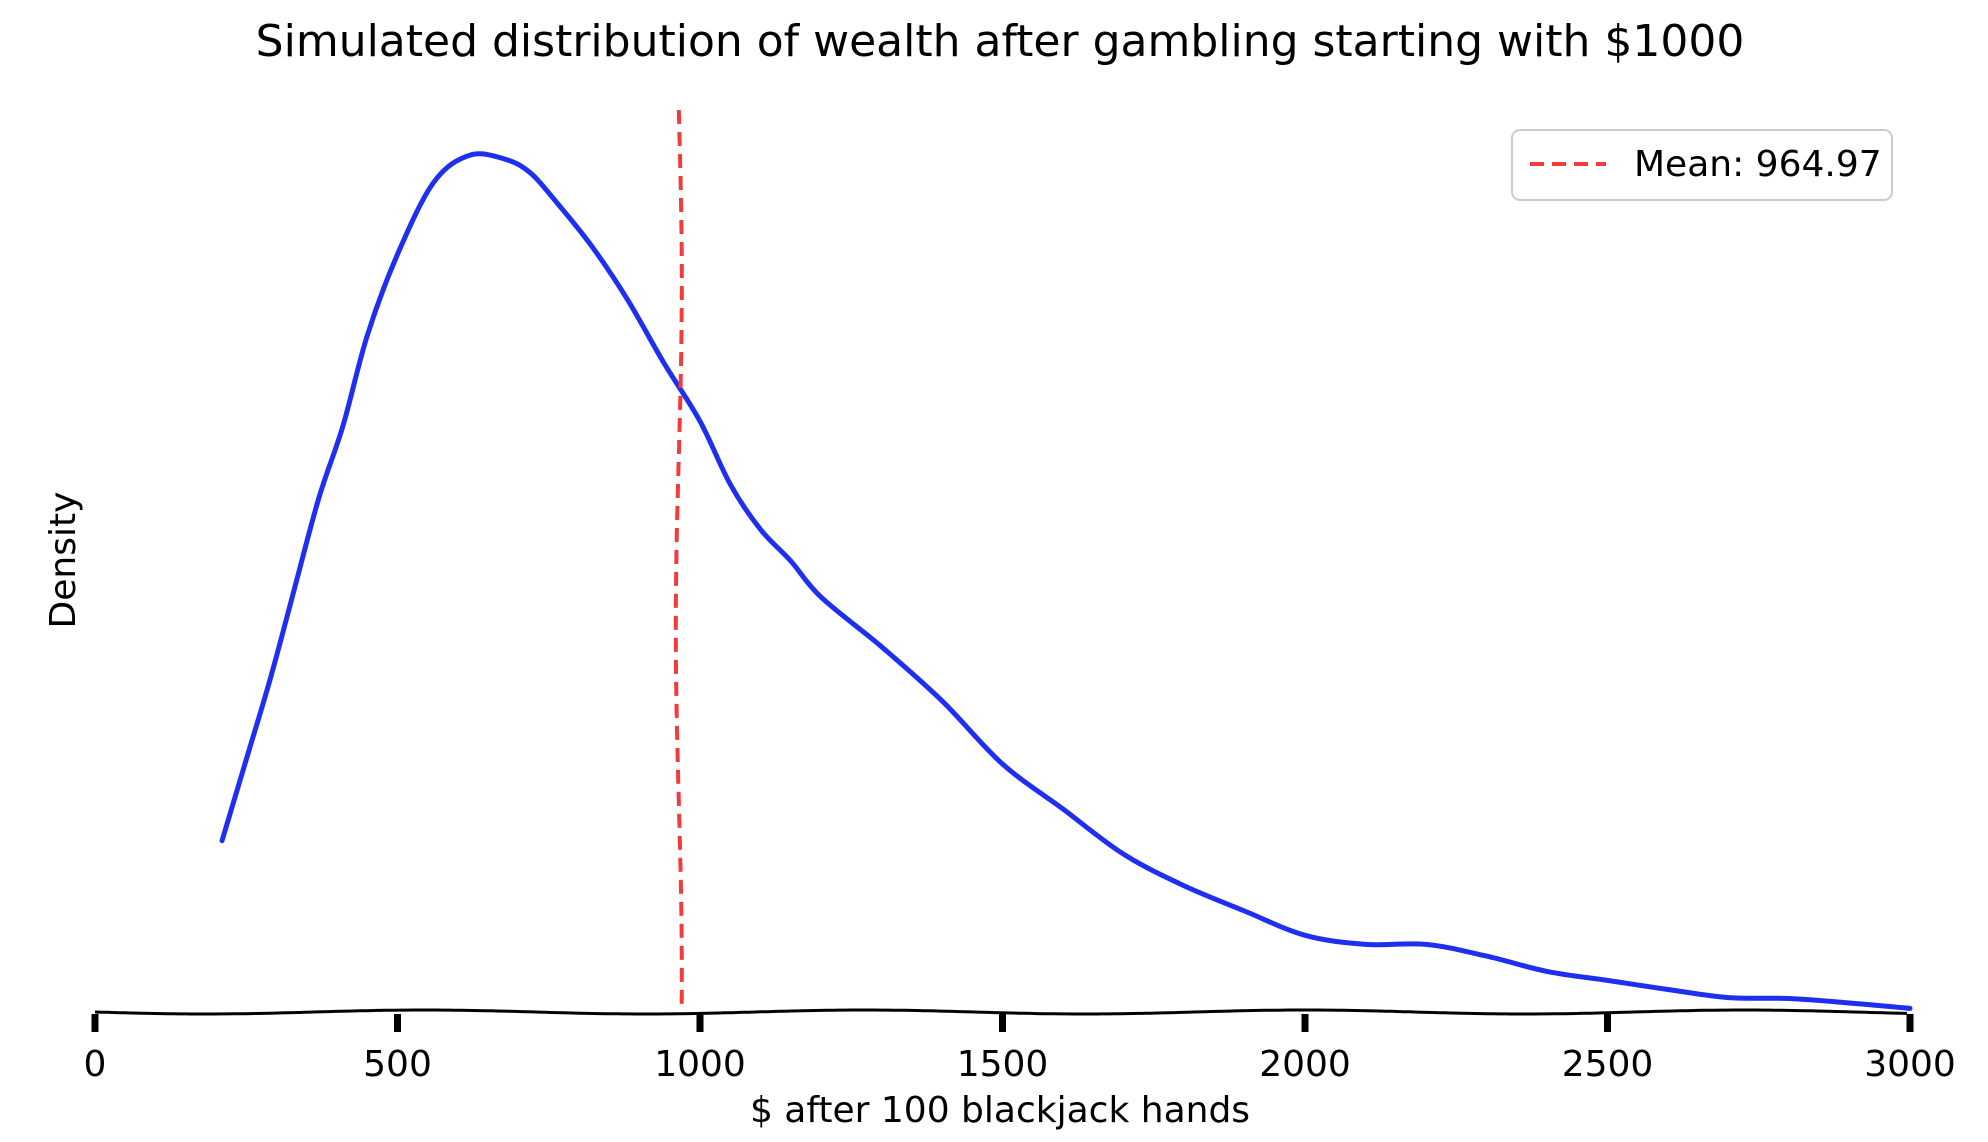 This screenshot has width=1988, height=1142. I want to click on x-tick-label: 1000, so click(700, 1064).